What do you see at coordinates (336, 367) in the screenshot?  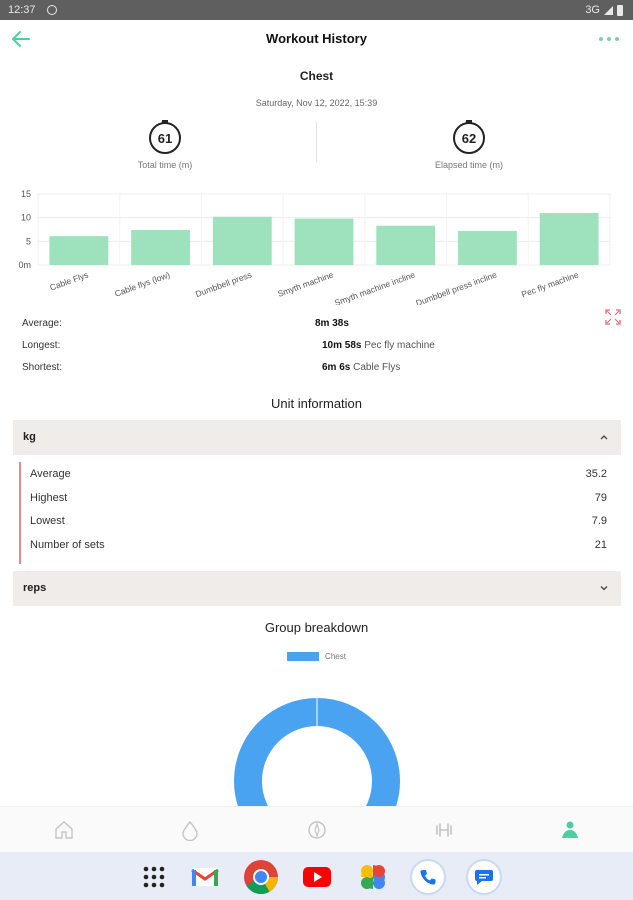 I see `summary-shortest-value: 6m 6s` at bounding box center [336, 367].